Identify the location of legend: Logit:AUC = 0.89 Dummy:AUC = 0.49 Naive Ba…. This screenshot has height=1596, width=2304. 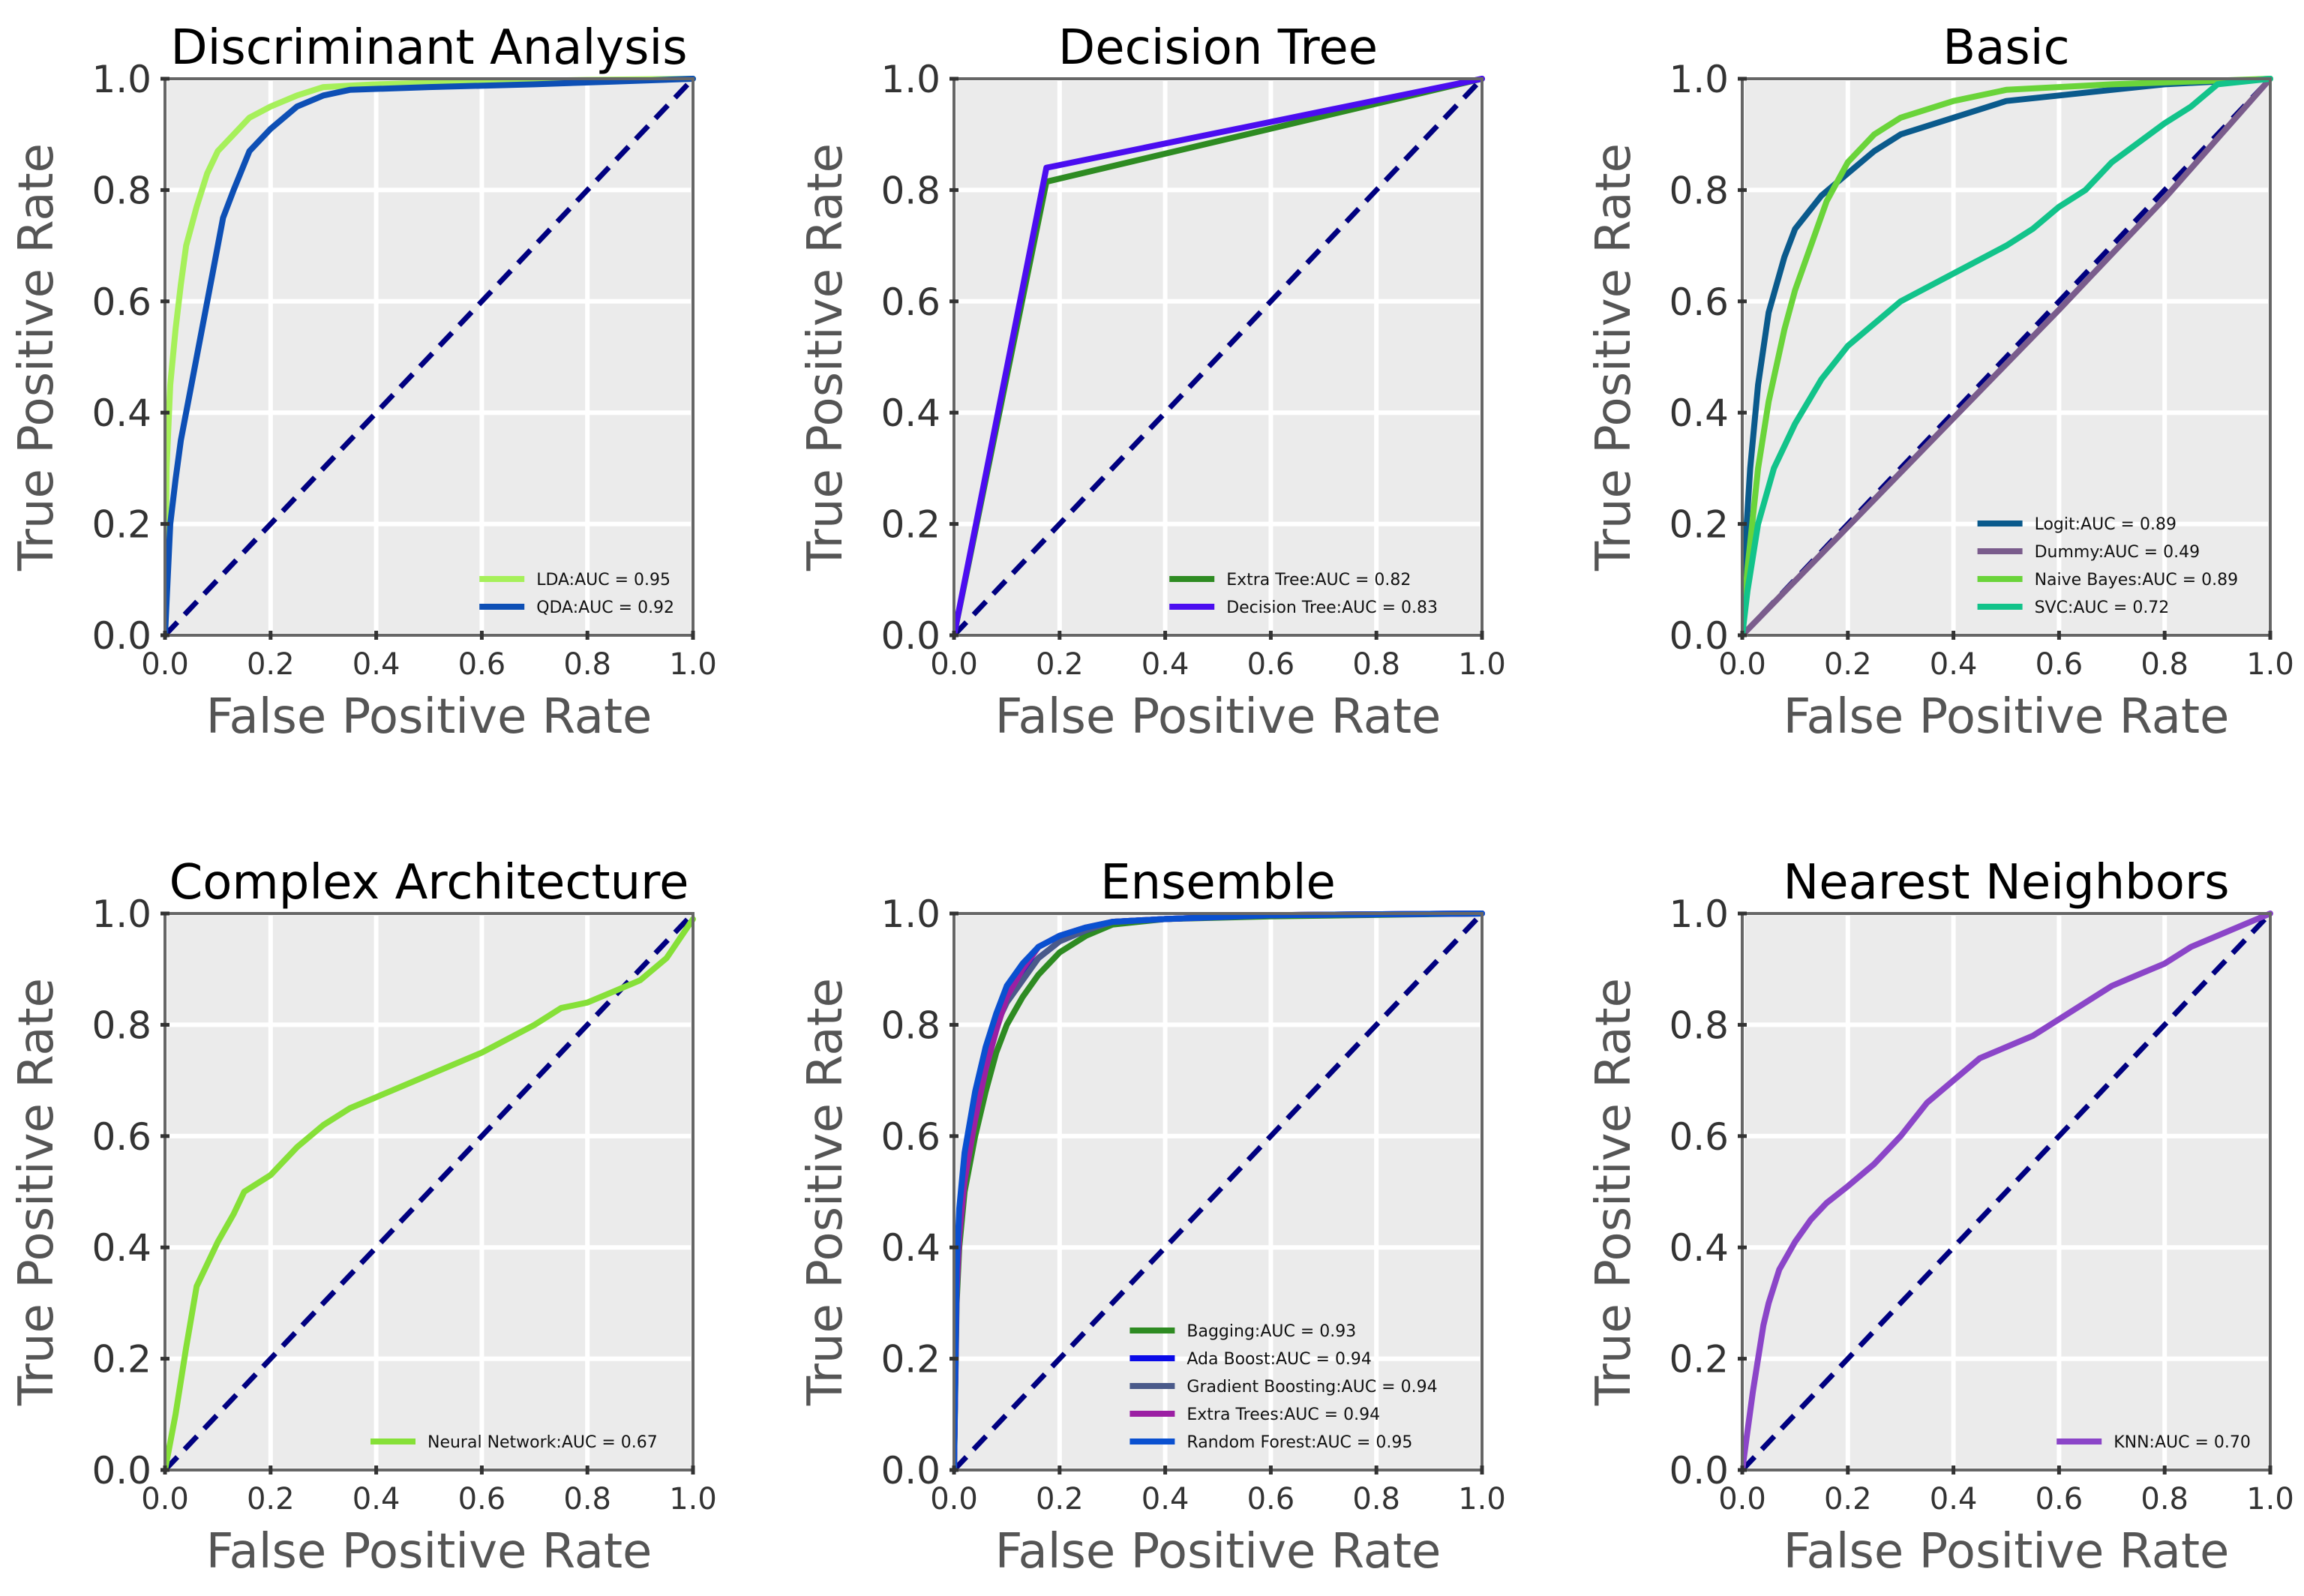
(2107, 566).